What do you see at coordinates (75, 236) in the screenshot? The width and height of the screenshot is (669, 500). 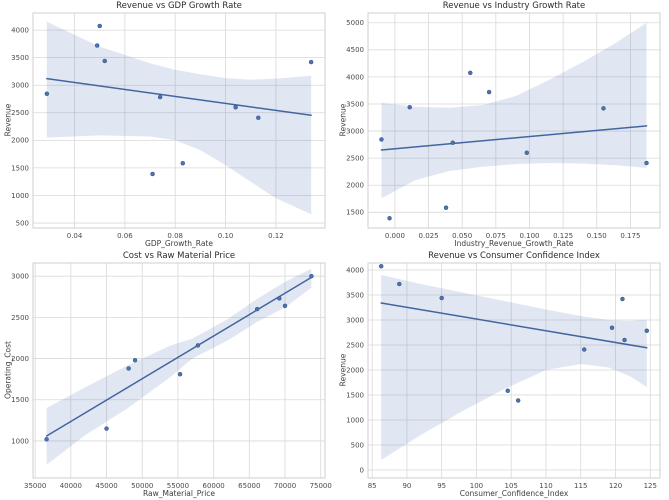 I see `x-tick-label: 0.04` at bounding box center [75, 236].